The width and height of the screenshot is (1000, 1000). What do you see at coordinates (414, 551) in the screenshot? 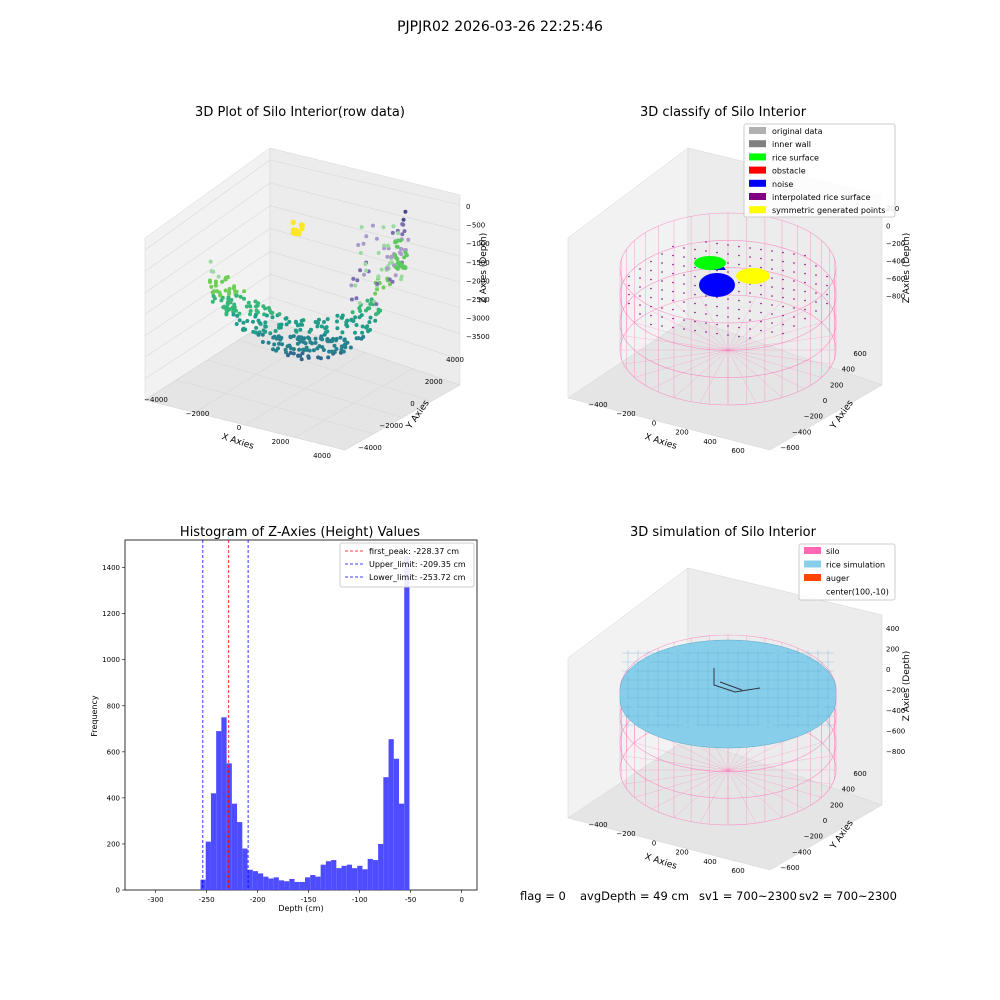
I see `hist-legend-label: first_peak: -228.37 cm` at bounding box center [414, 551].